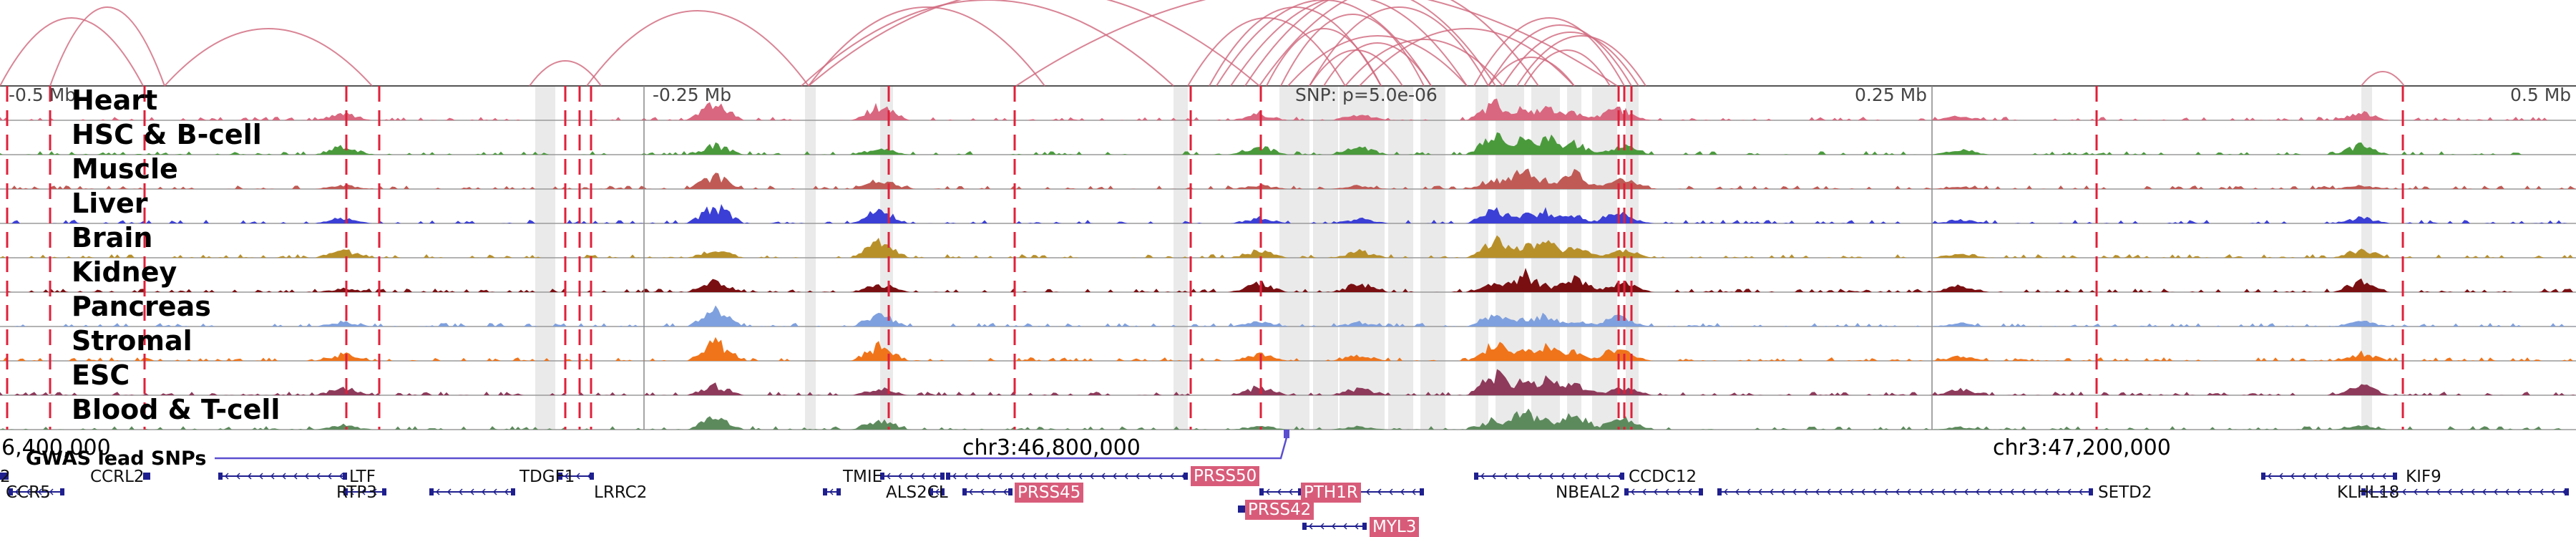 Image resolution: width=2576 pixels, height=537 pixels. Describe the element at coordinates (1279, 510) in the screenshot. I see `gene-label-prss42: PRSS42` at that location.